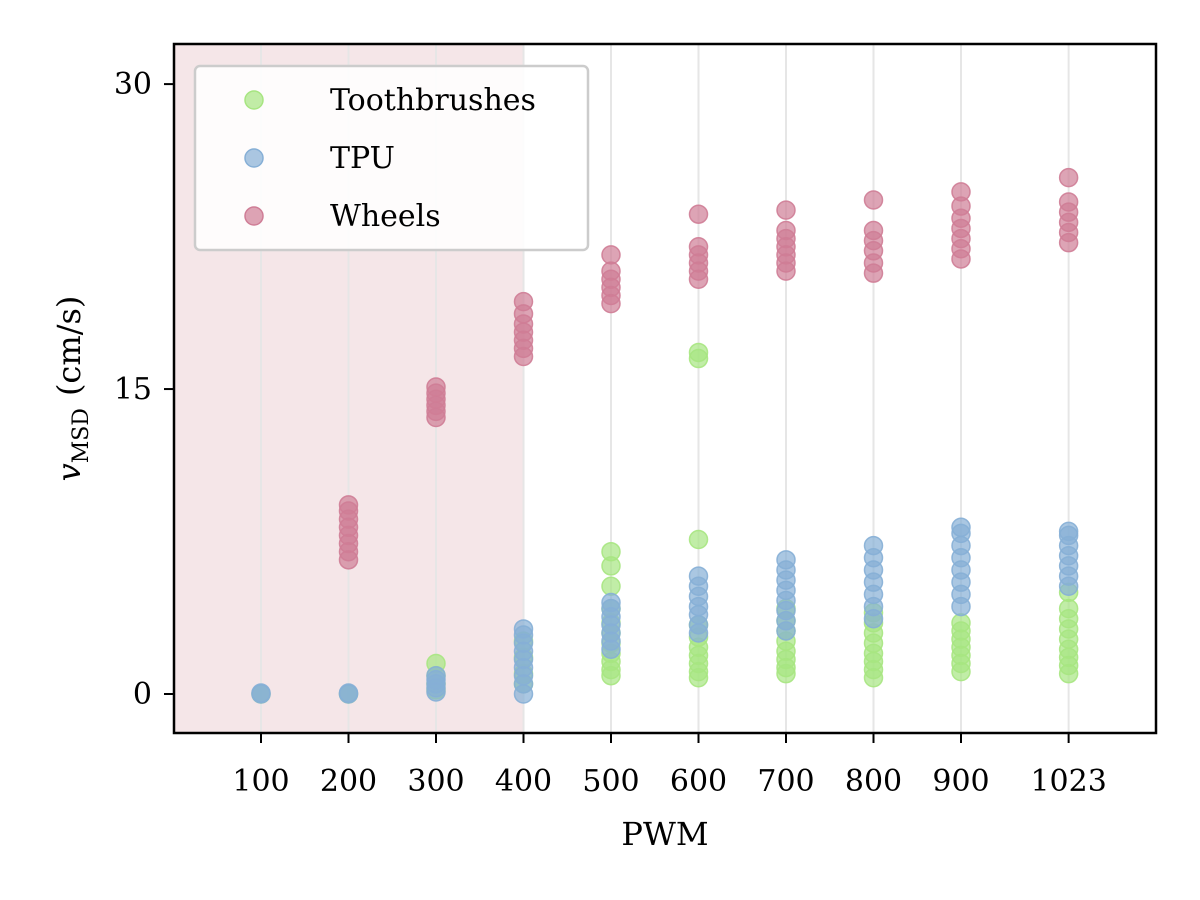  What do you see at coordinates (69, 472) in the screenshot?
I see `y-axis-symbol: v` at bounding box center [69, 472].